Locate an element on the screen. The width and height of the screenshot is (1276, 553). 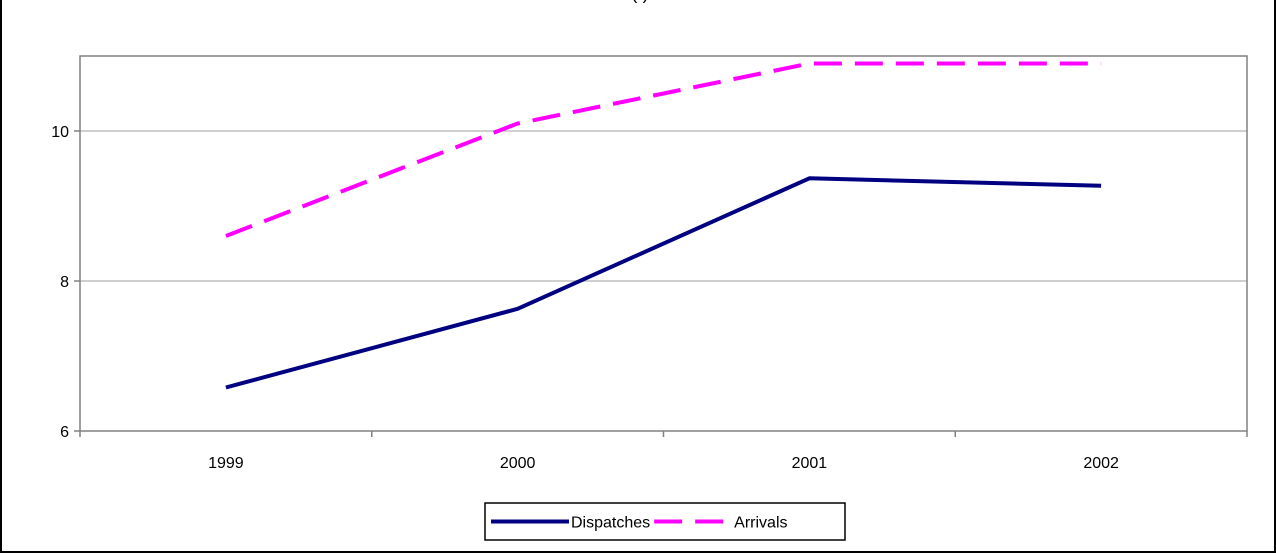
legend-label: Arrivals is located at coordinates (760, 523).